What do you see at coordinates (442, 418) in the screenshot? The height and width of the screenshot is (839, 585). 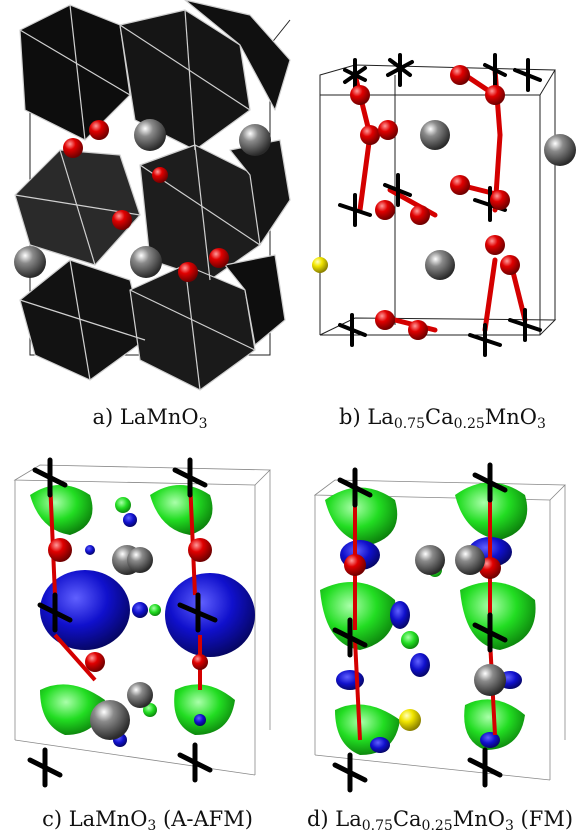 I see `caption-b: b) La0.75Ca0.25MnO3` at bounding box center [442, 418].